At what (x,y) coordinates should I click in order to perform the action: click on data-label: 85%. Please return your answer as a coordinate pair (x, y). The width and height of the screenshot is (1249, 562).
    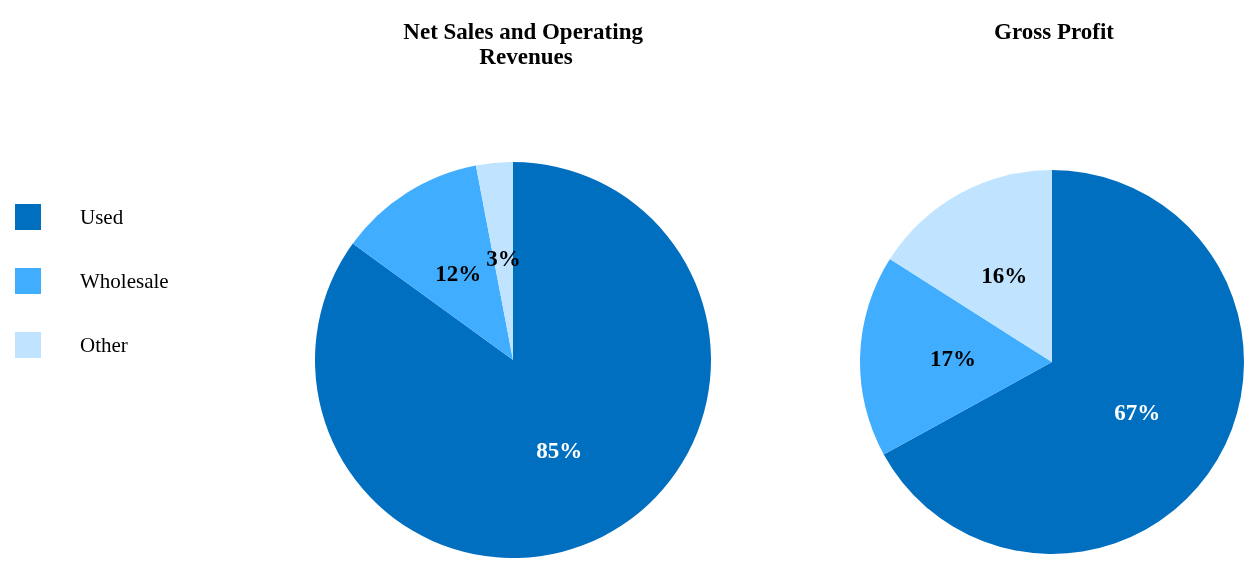
    Looking at the image, I should click on (559, 451).